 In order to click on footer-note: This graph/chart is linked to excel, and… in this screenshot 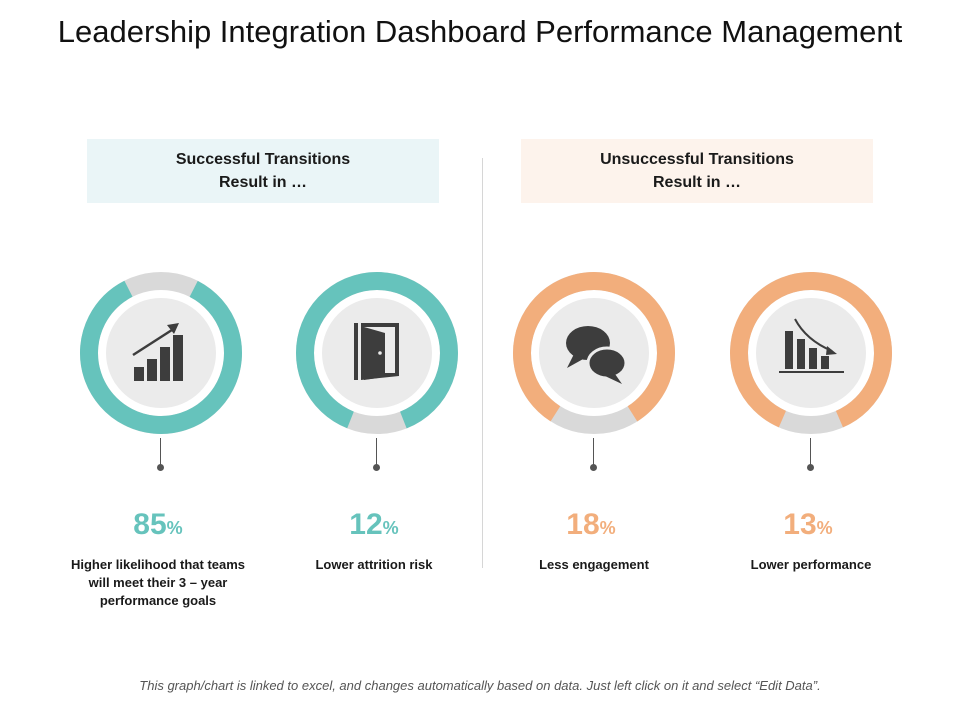, I will do `click(480, 685)`.